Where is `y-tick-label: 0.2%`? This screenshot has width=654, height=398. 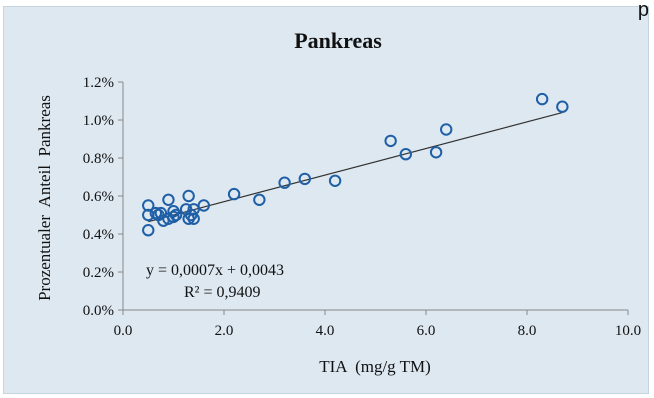 y-tick-label: 0.2% is located at coordinates (98, 273).